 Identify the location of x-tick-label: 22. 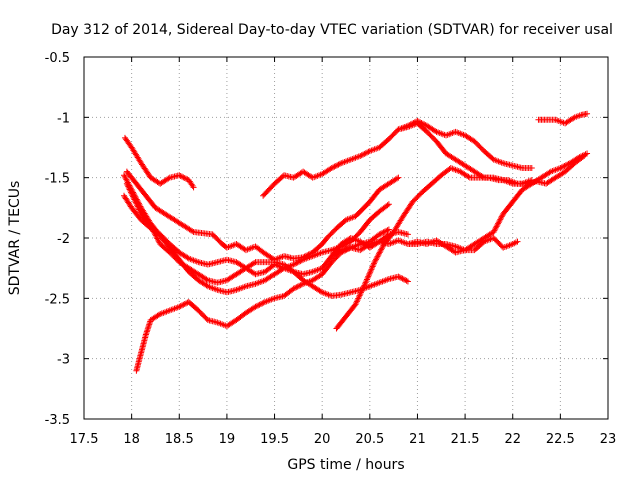
(512, 439).